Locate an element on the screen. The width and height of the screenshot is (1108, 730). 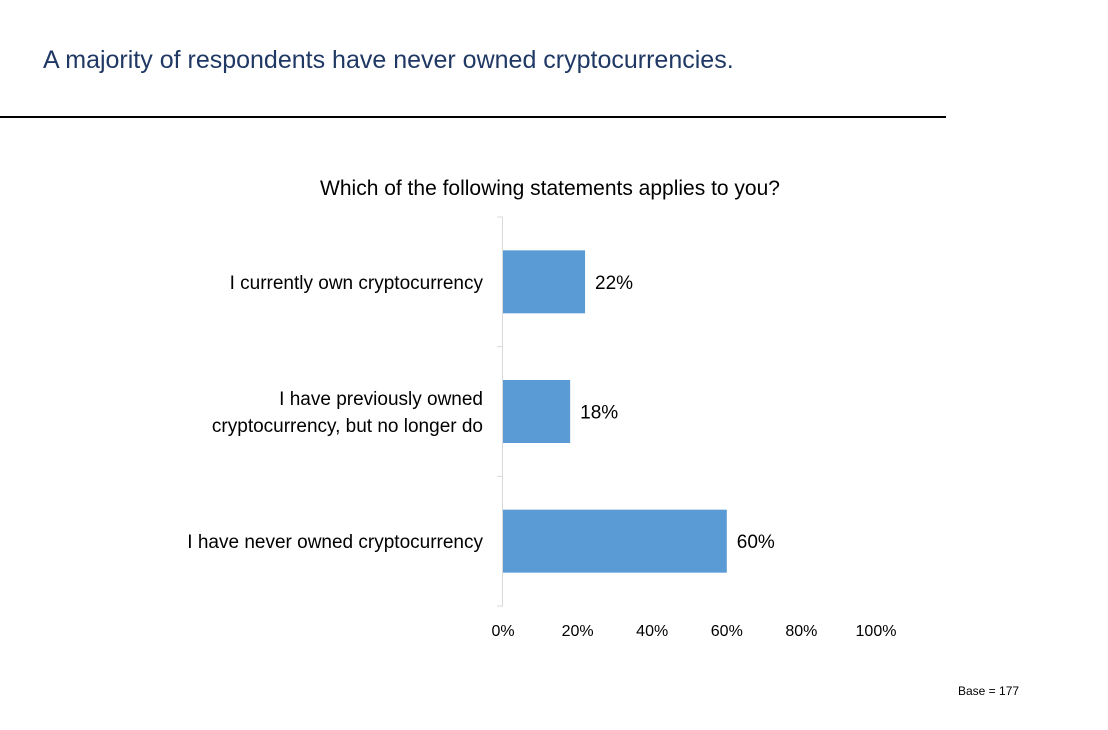
category-label-line: I have never owned cryptocurrency is located at coordinates (335, 542).